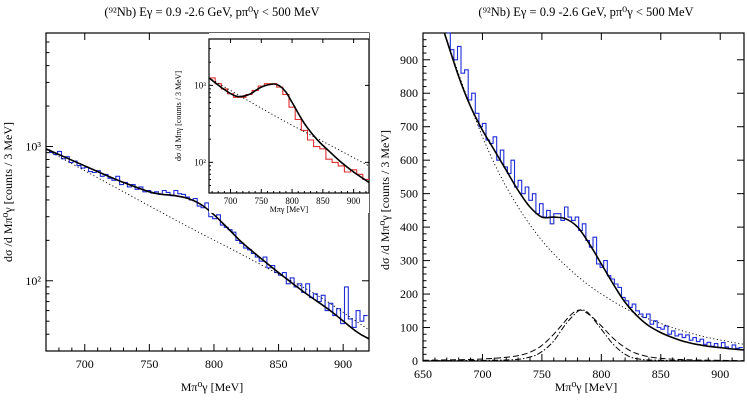 The height and width of the screenshot is (401, 747). I want to click on left-title: (⁹²Nb) Eγ = 0.9 -2.6 GeV, pπ⁰γ < 500 MeV, so click(211, 12).